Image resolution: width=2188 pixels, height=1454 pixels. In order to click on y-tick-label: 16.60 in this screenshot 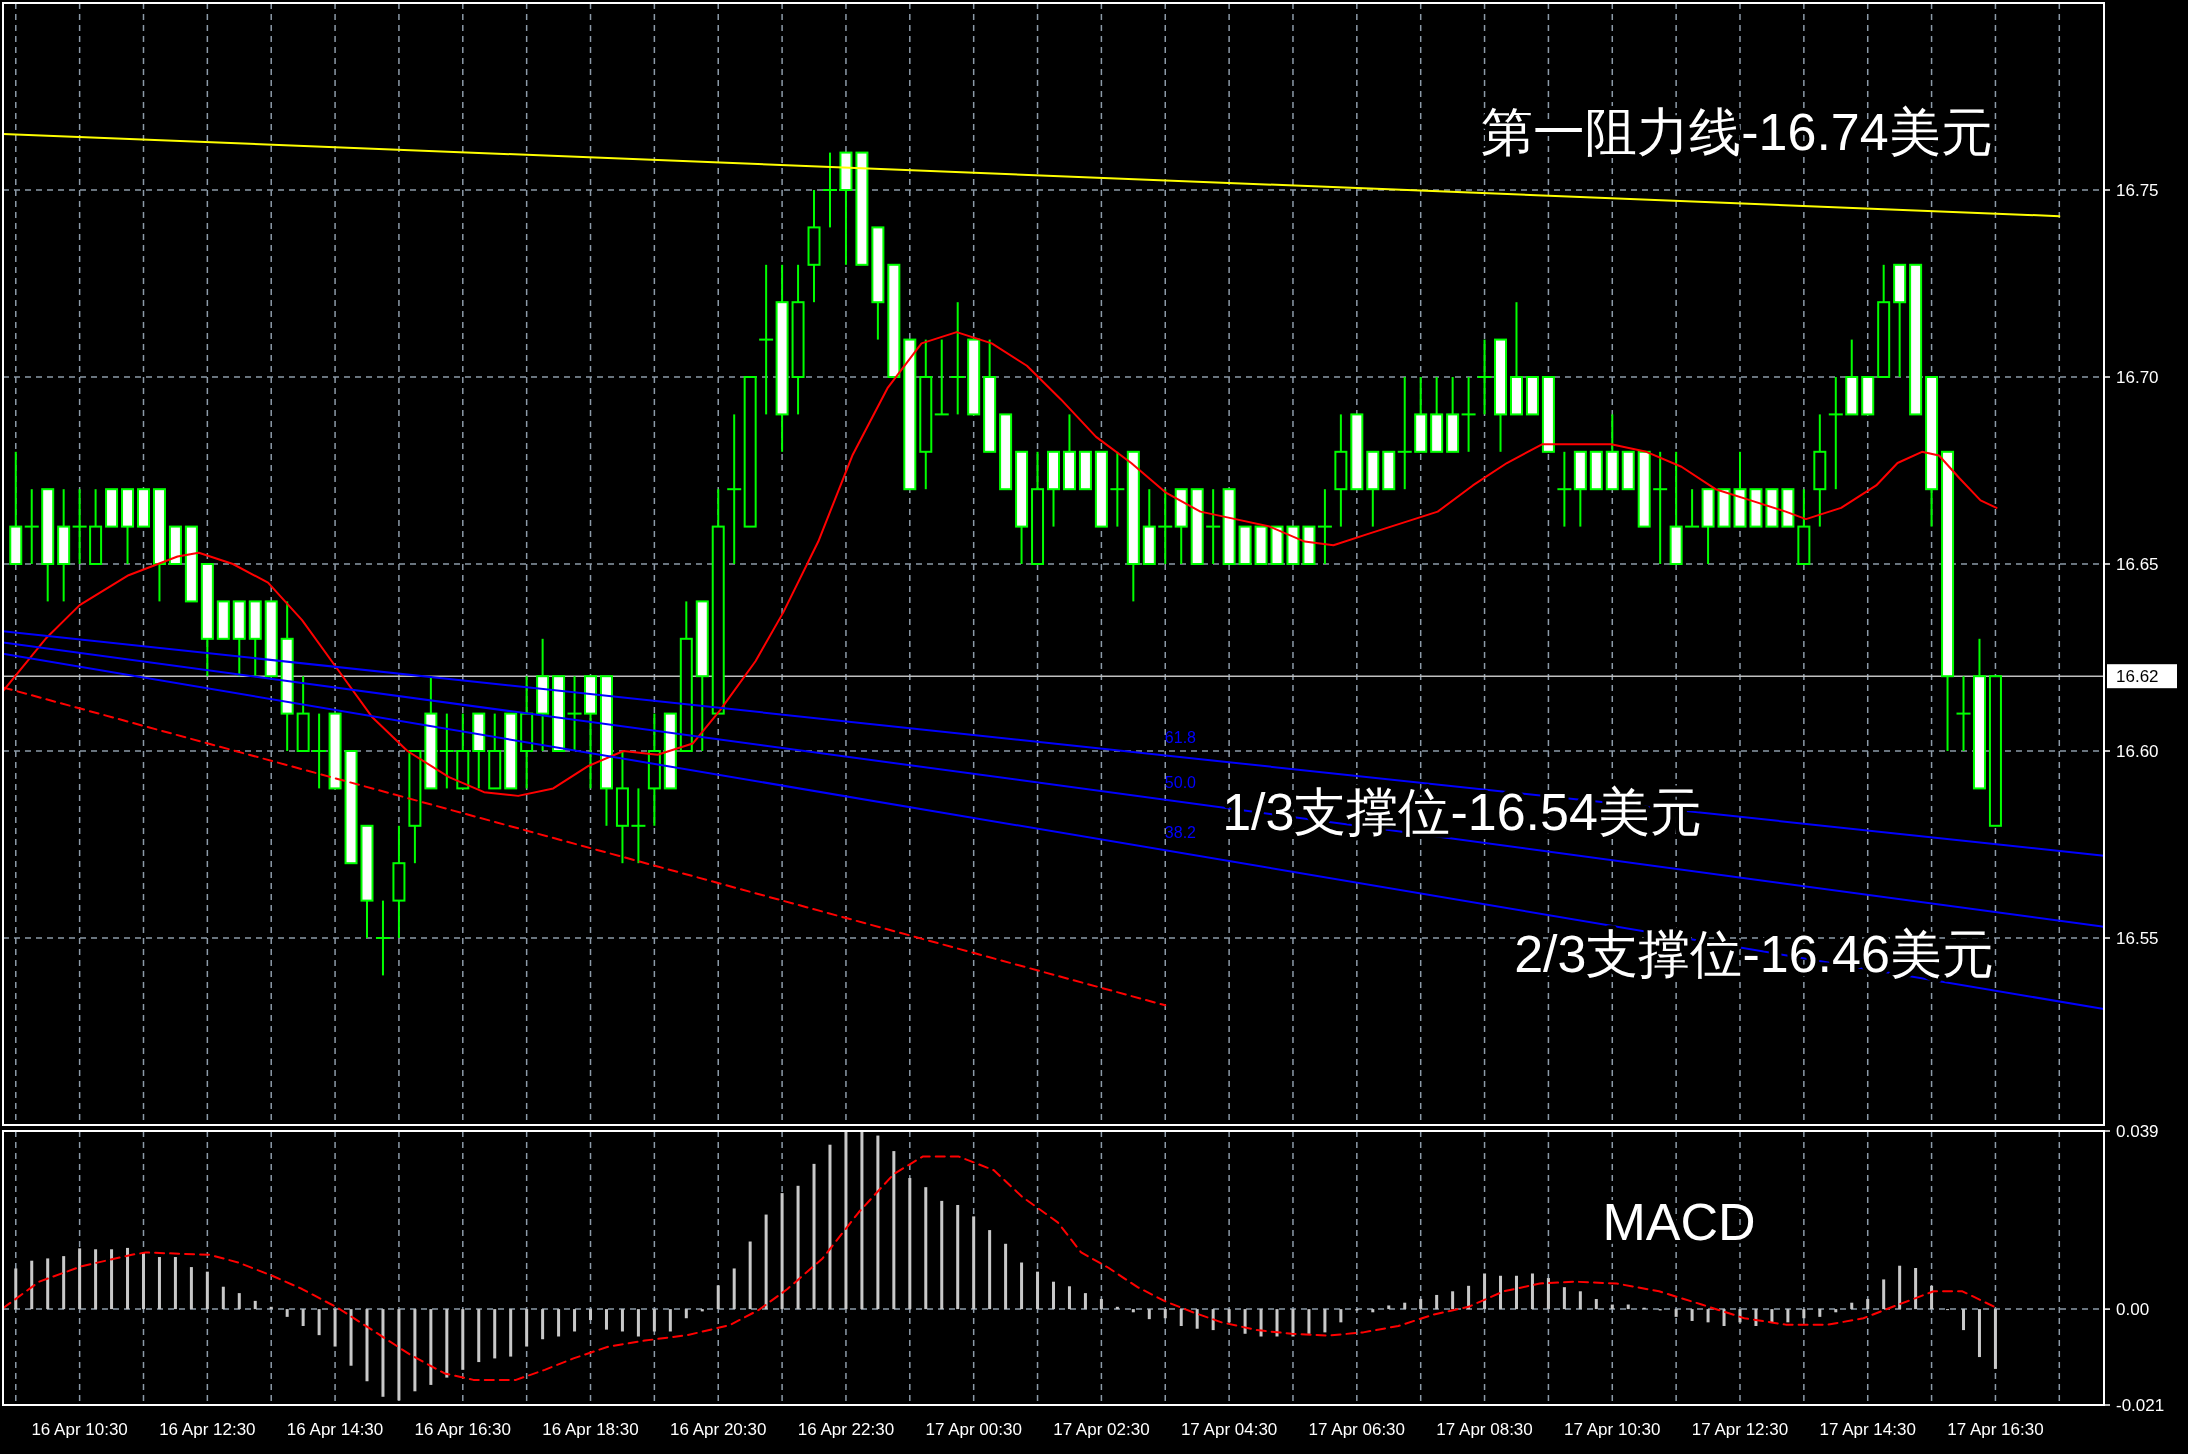, I will do `click(2137, 751)`.